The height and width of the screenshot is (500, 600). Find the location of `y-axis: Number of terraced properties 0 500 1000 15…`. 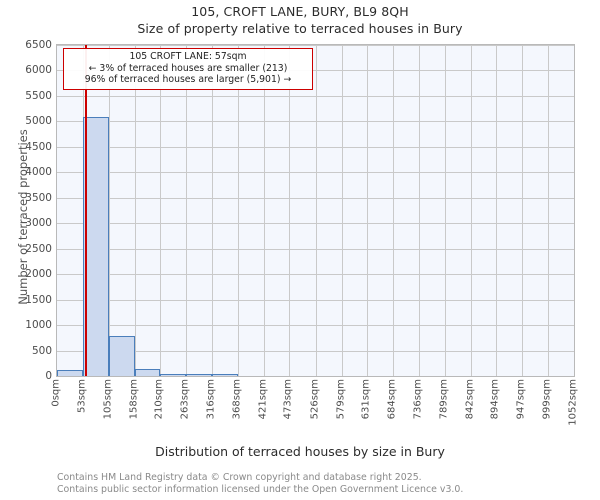

y-axis: Number of terraced properties 0 500 1000 15… is located at coordinates (26, 210).